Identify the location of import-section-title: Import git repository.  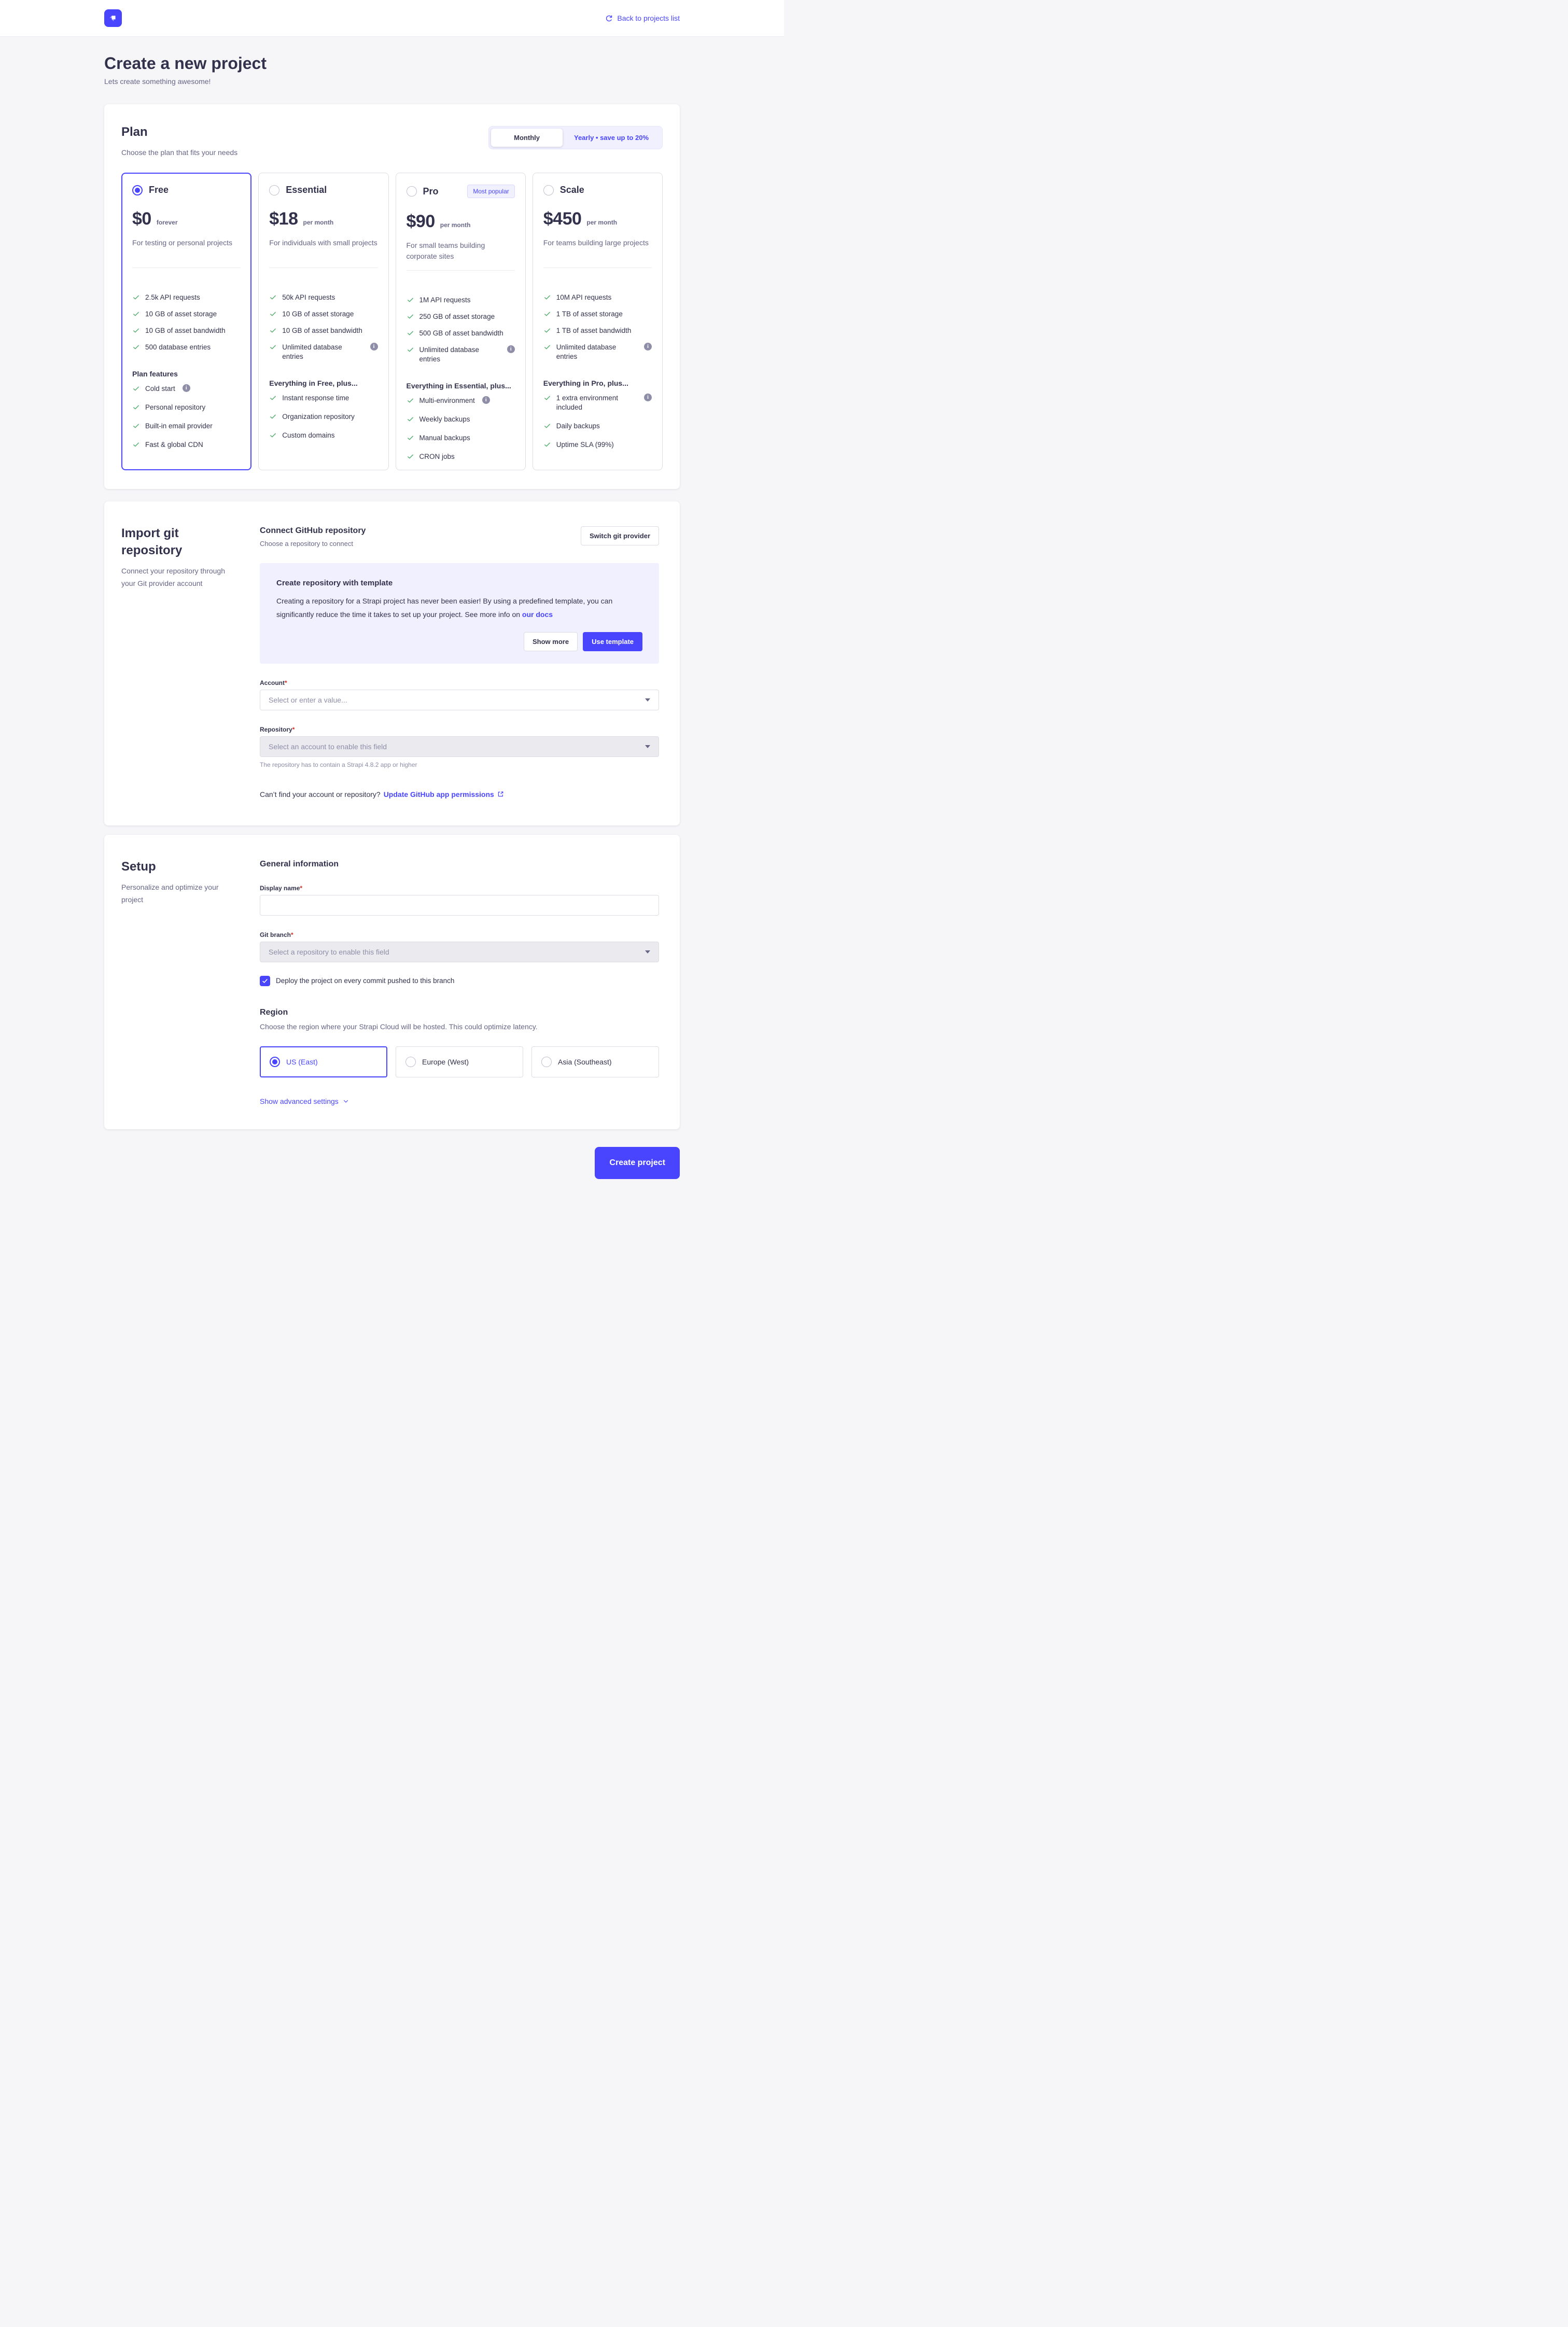
(152, 542).